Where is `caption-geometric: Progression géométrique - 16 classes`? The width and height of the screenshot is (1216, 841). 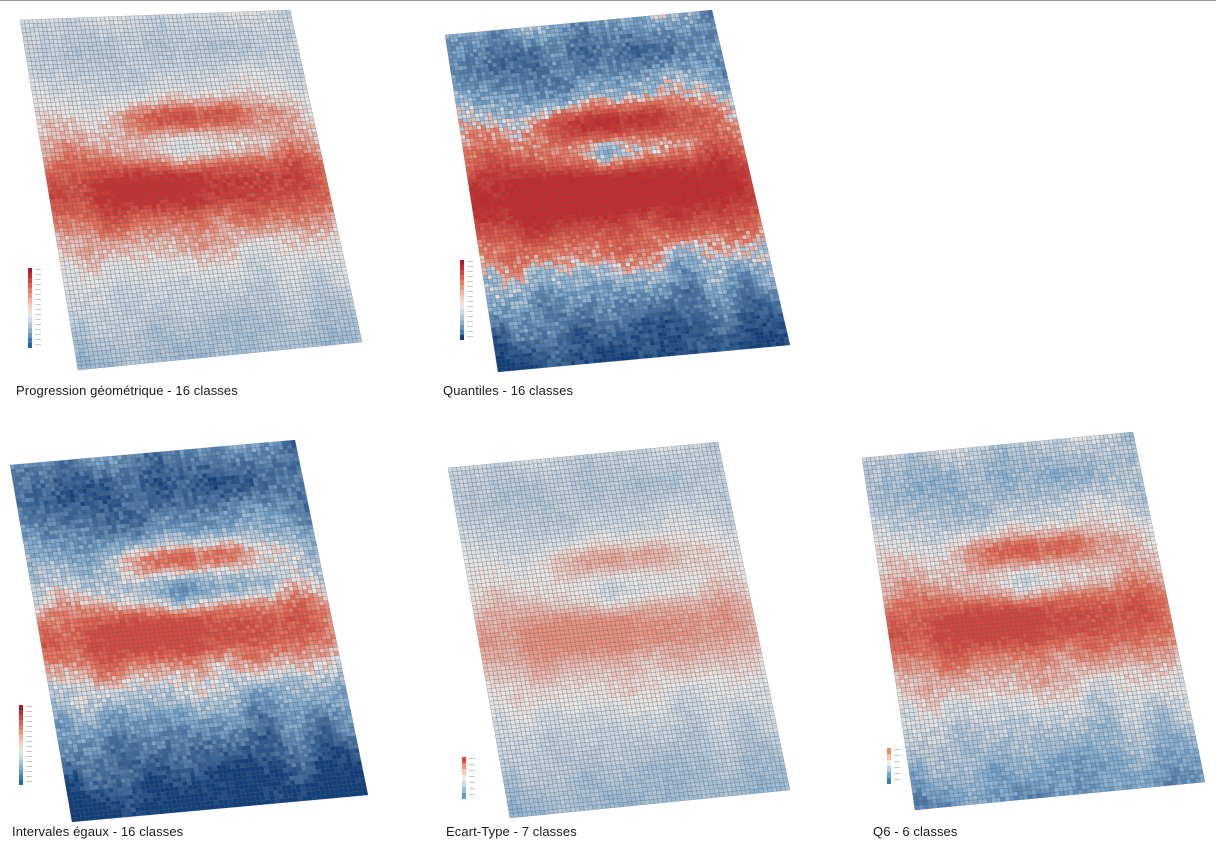
caption-geometric: Progression géométrique - 16 classes is located at coordinates (127, 390).